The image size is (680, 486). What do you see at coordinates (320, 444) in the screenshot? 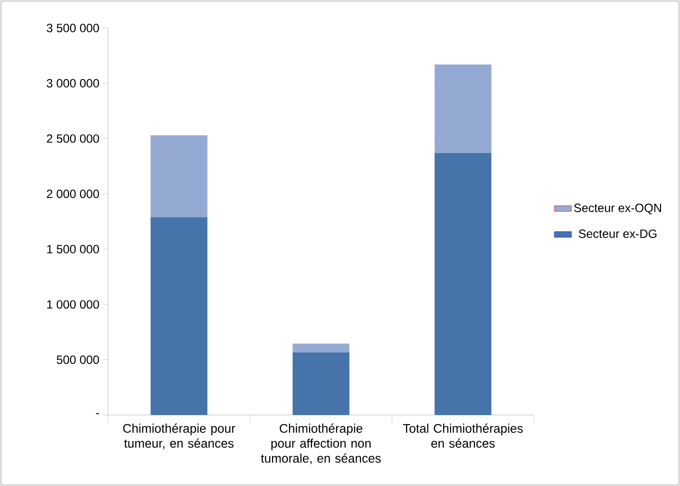
I see `x-tick-label: Chimiothérapie pour affection non tumorale, en séances` at bounding box center [320, 444].